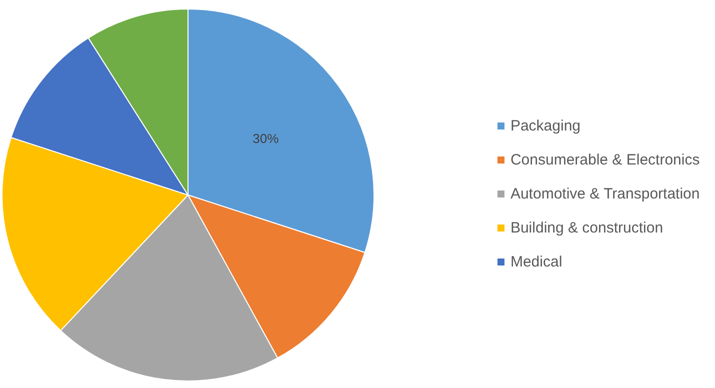 This screenshot has width=715, height=388. Describe the element at coordinates (545, 126) in the screenshot. I see `legend-label: Packaging` at that location.